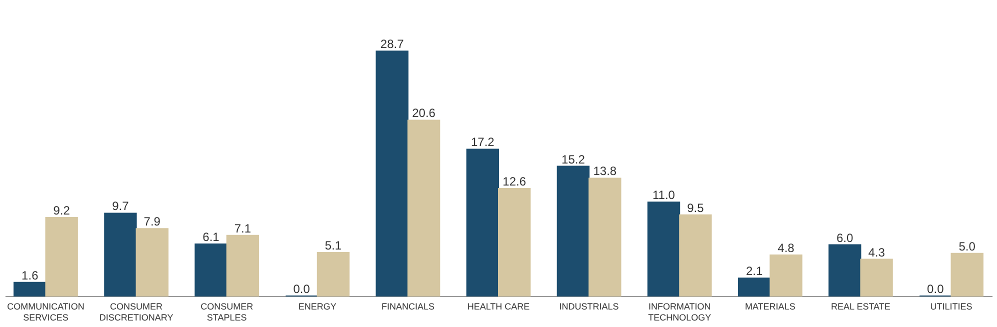  What do you see at coordinates (951, 307) in the screenshot?
I see `x-tick-label: UTILITIES` at bounding box center [951, 307].